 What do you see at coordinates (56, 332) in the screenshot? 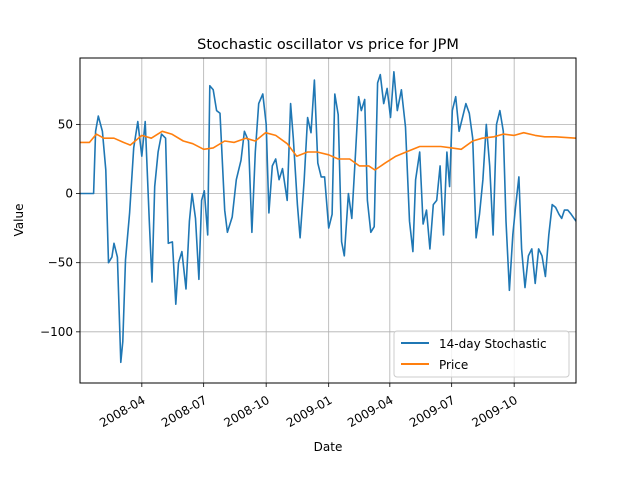
I see `y-tick-label: −100` at bounding box center [56, 332].